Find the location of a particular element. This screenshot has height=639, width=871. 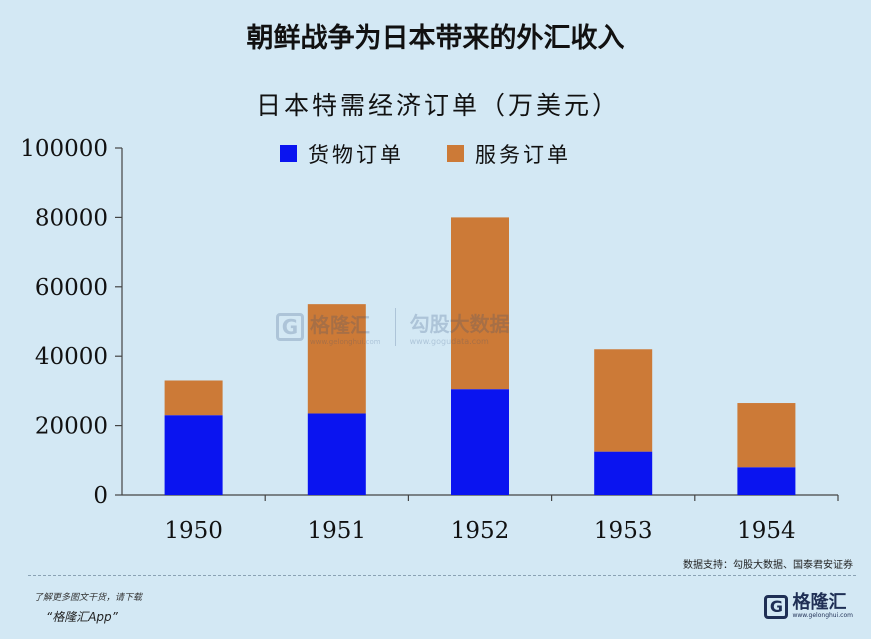

bar-services-1952 is located at coordinates (480, 303).